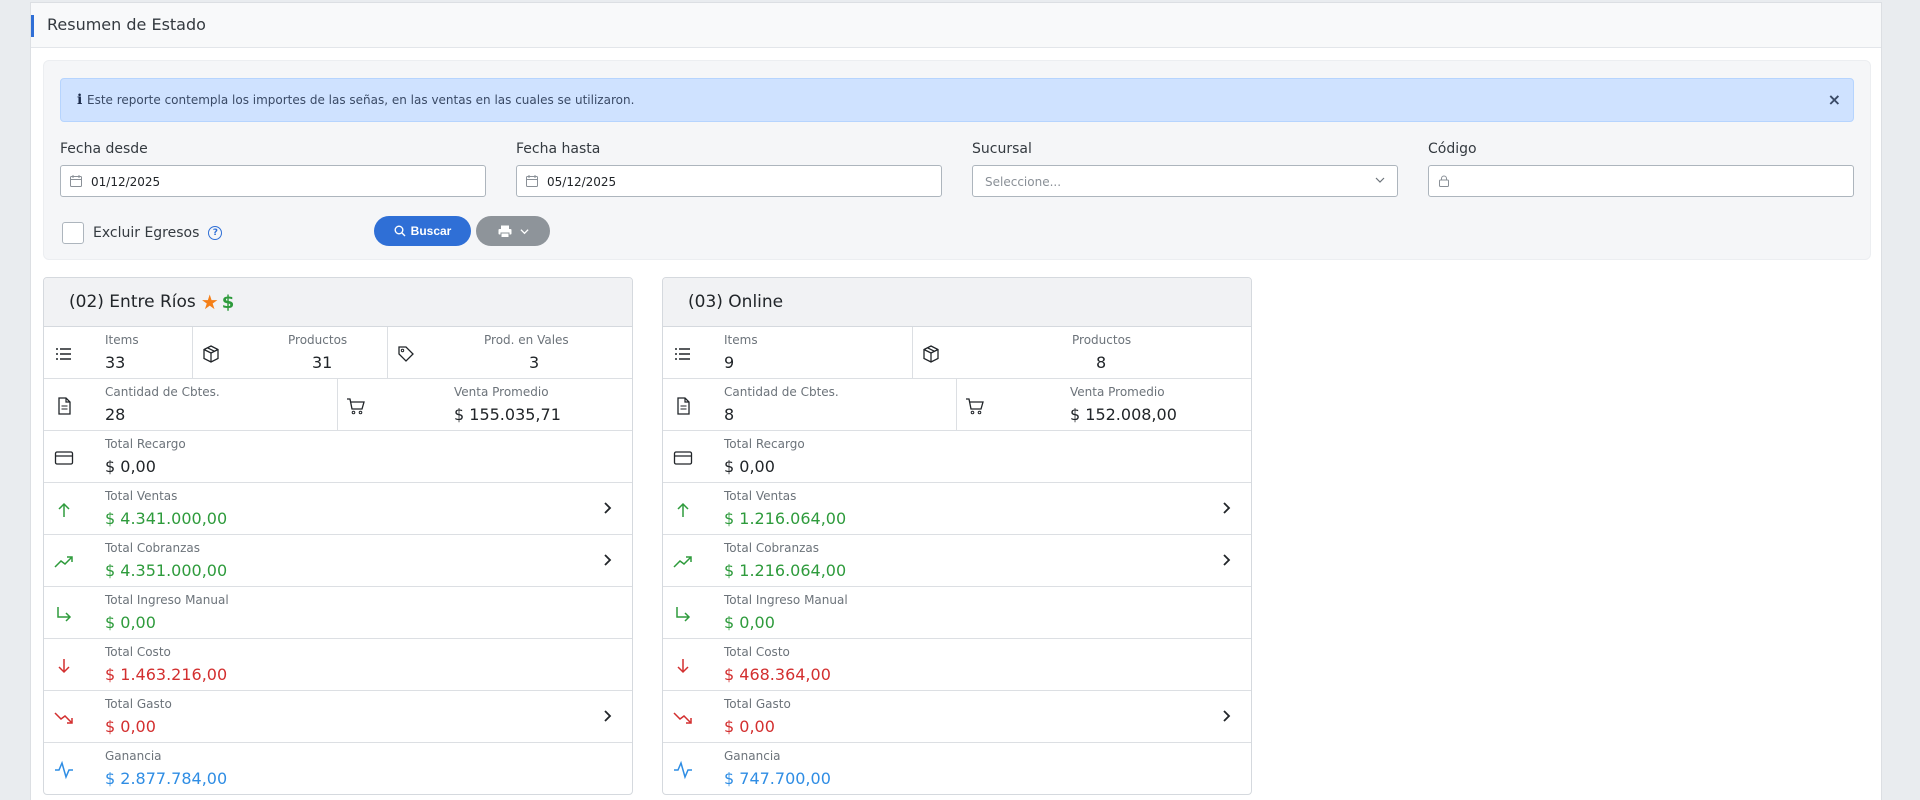 This screenshot has height=800, width=1920. What do you see at coordinates (130, 622) in the screenshot?
I see `ingreso-manual-value: $ 0,00` at bounding box center [130, 622].